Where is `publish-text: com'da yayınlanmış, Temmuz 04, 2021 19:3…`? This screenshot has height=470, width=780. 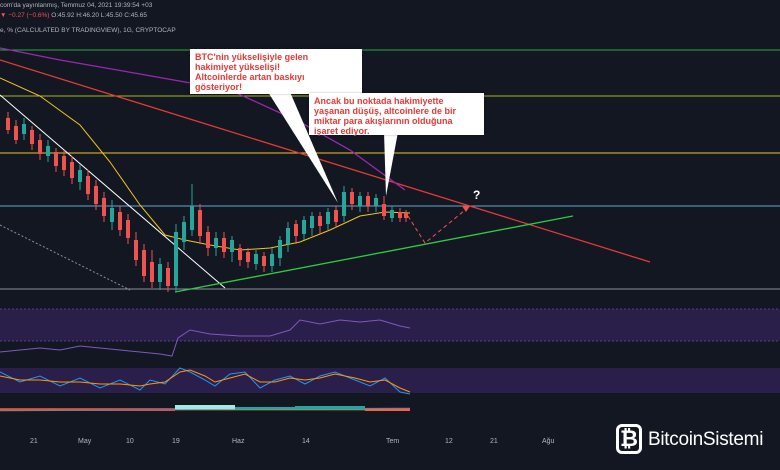 publish-text: com'da yayınlanmış, Temmuz 04, 2021 19:3… is located at coordinates (76, 5).